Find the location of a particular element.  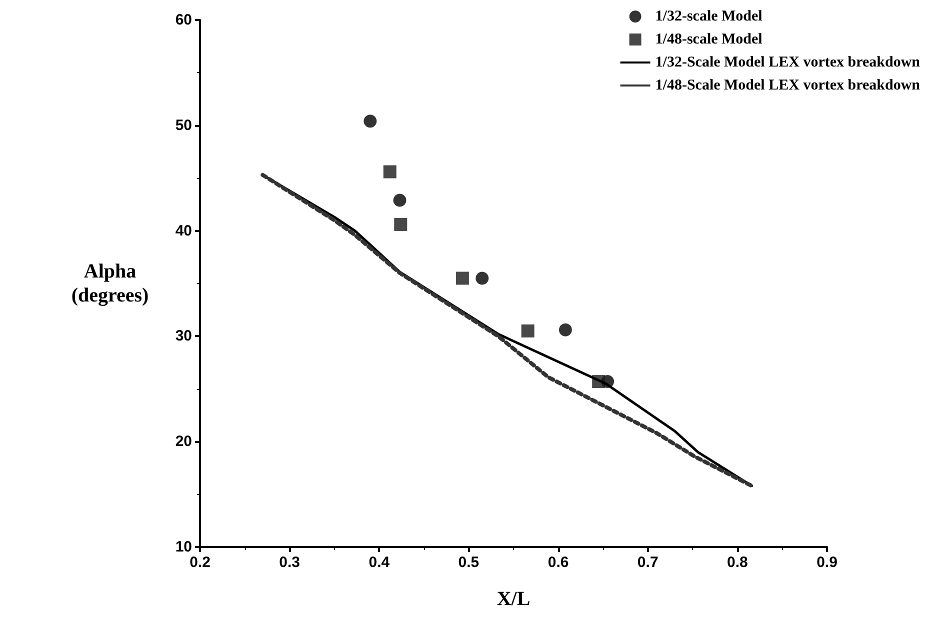

y-tick-label: 30 is located at coordinates (183, 336).